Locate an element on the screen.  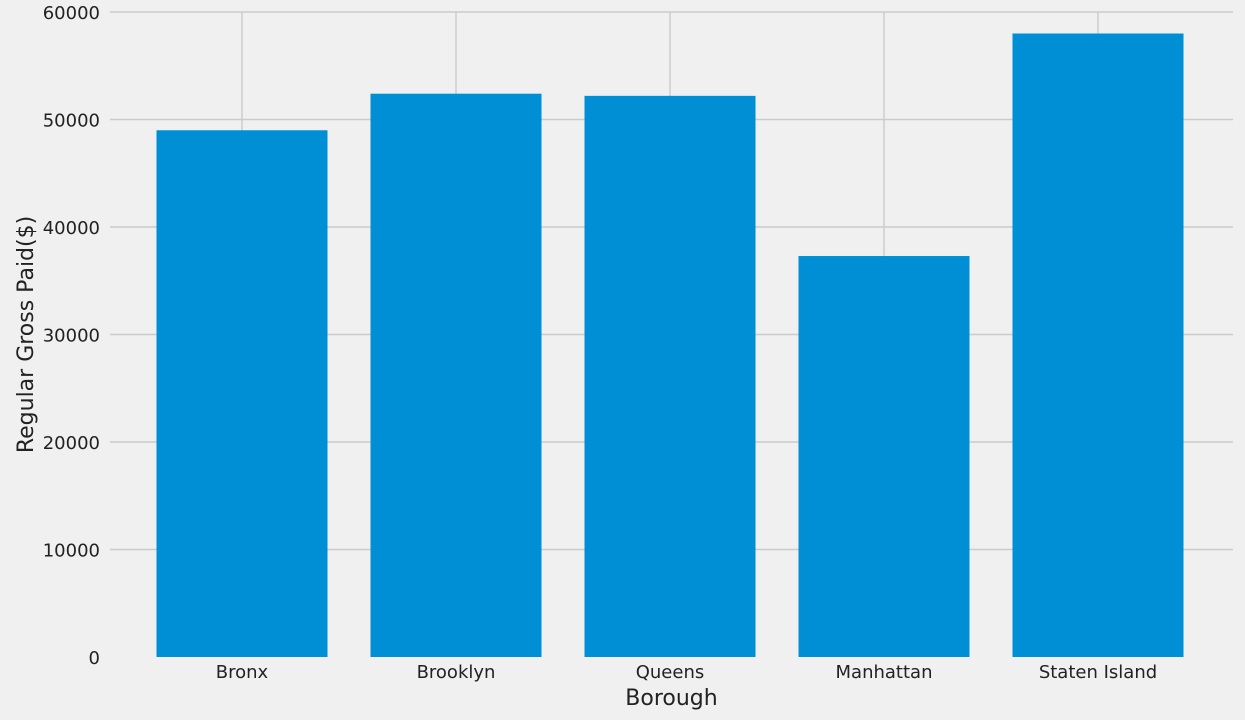
x-tick-label: Staten Island is located at coordinates (1098, 672).